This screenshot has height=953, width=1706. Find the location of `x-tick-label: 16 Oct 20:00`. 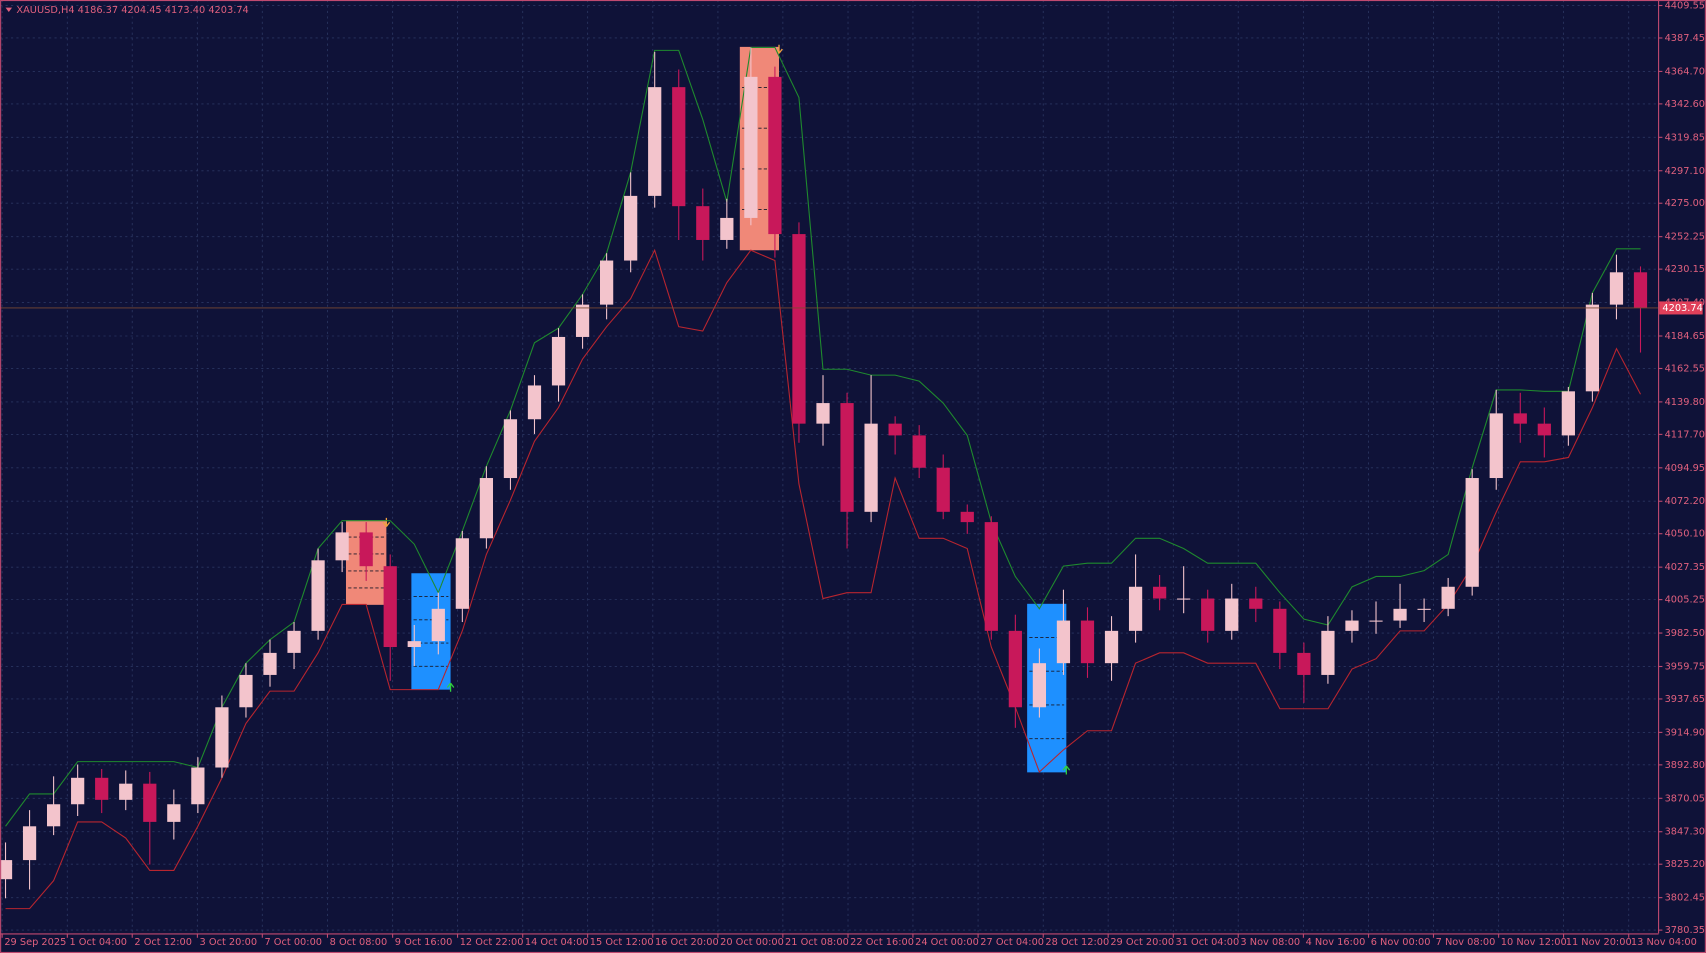

x-tick-label: 16 Oct 20:00 is located at coordinates (687, 942).